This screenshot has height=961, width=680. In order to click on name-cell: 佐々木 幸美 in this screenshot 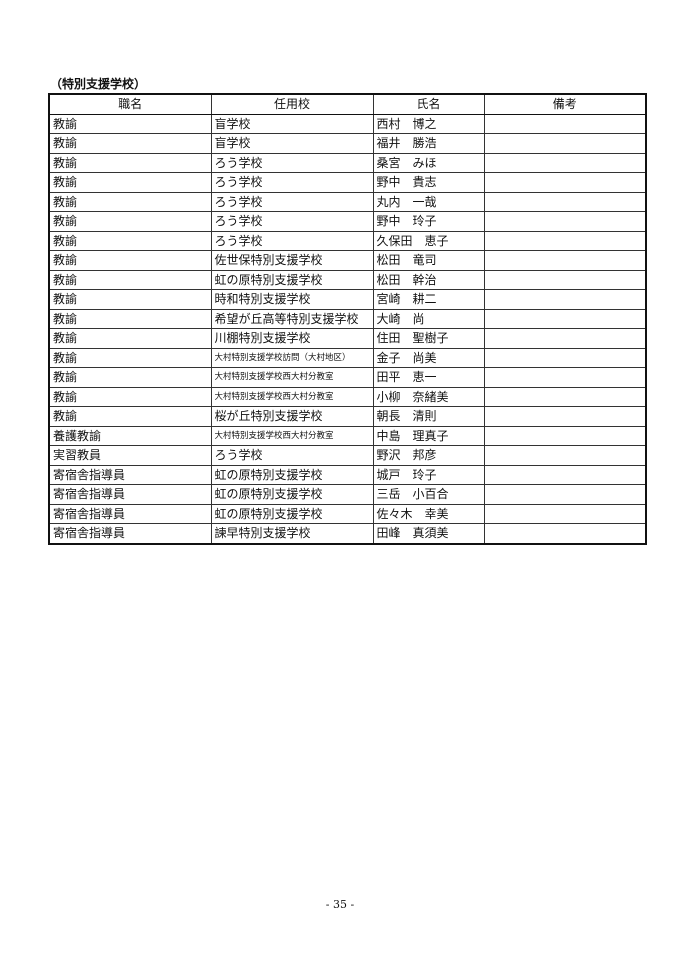, I will do `click(428, 513)`.